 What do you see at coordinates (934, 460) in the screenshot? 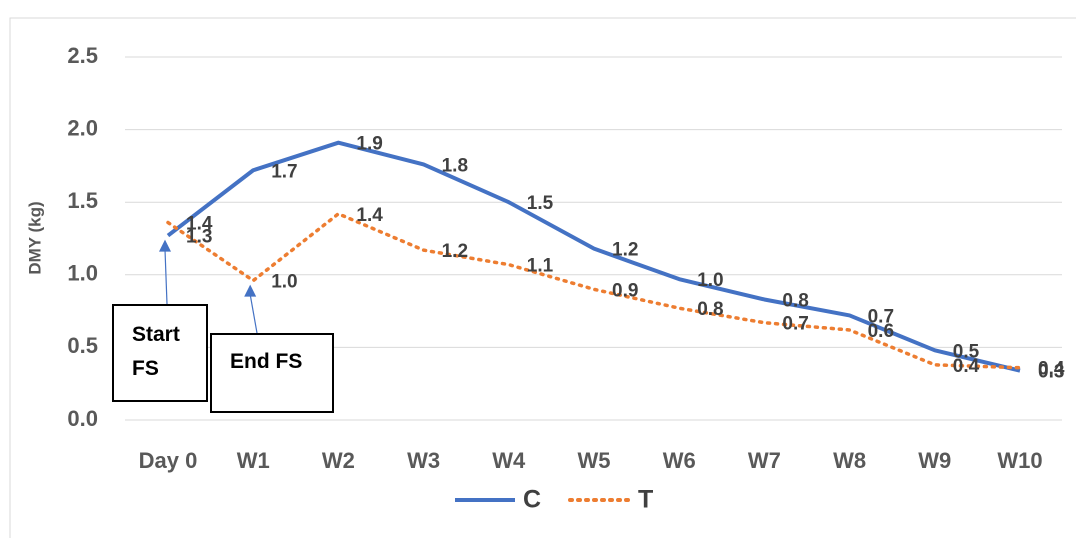
I see `x-tick-label: W9` at bounding box center [934, 460].